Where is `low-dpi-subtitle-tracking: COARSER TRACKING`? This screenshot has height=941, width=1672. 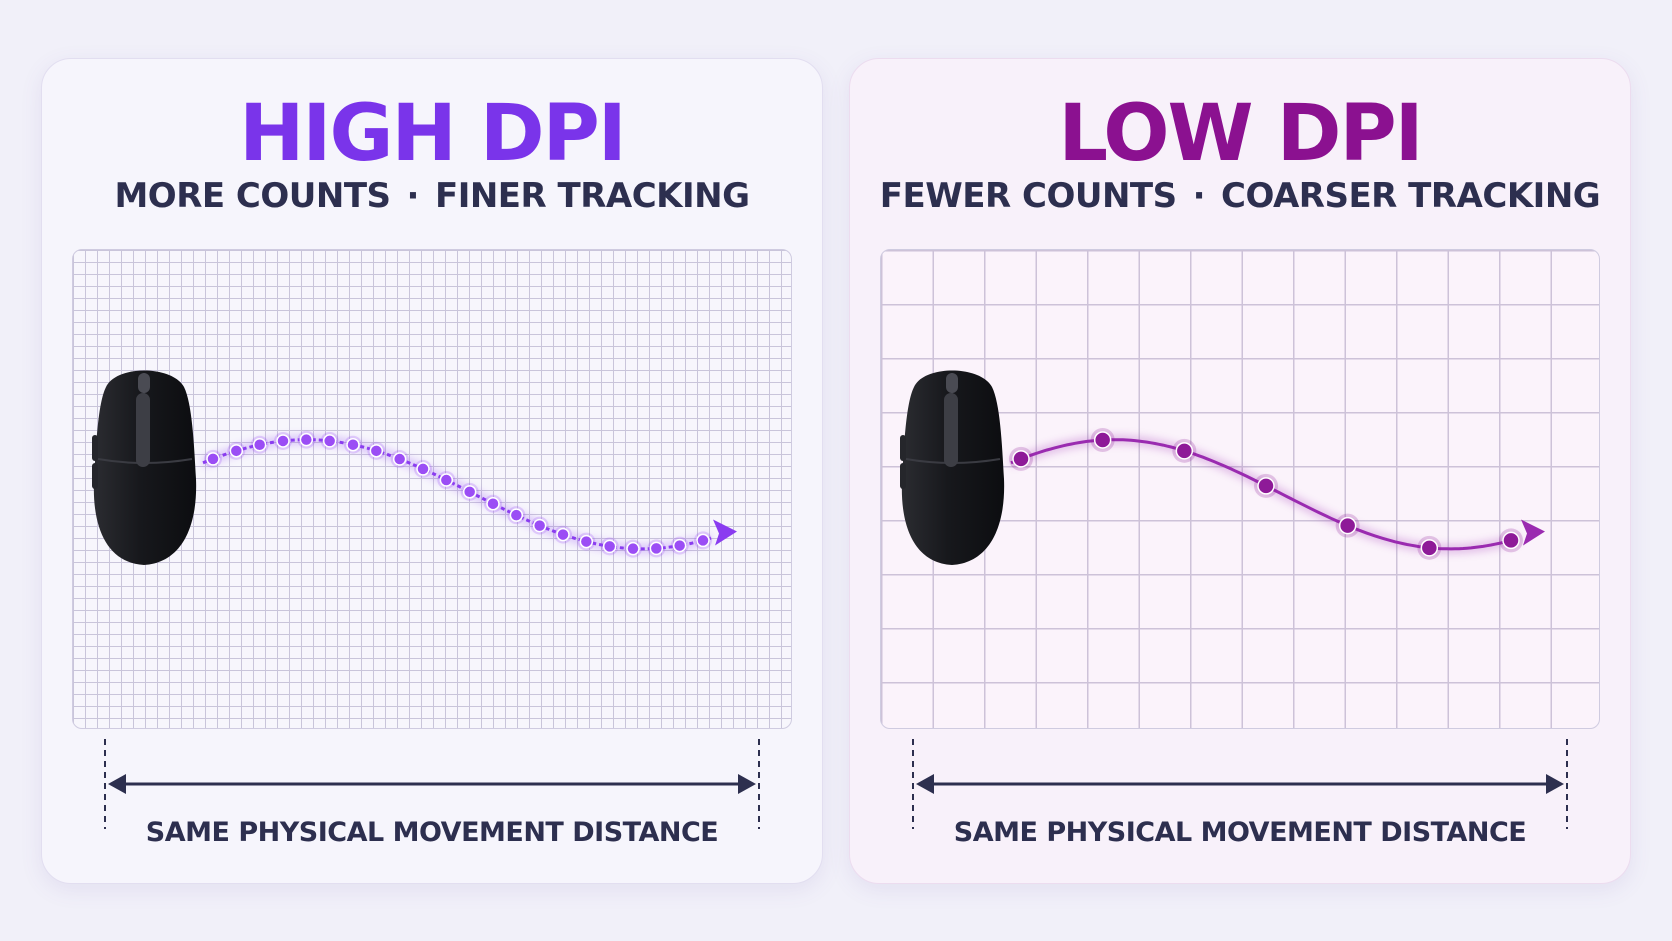
low-dpi-subtitle-tracking: COARSER TRACKING is located at coordinates (1411, 196).